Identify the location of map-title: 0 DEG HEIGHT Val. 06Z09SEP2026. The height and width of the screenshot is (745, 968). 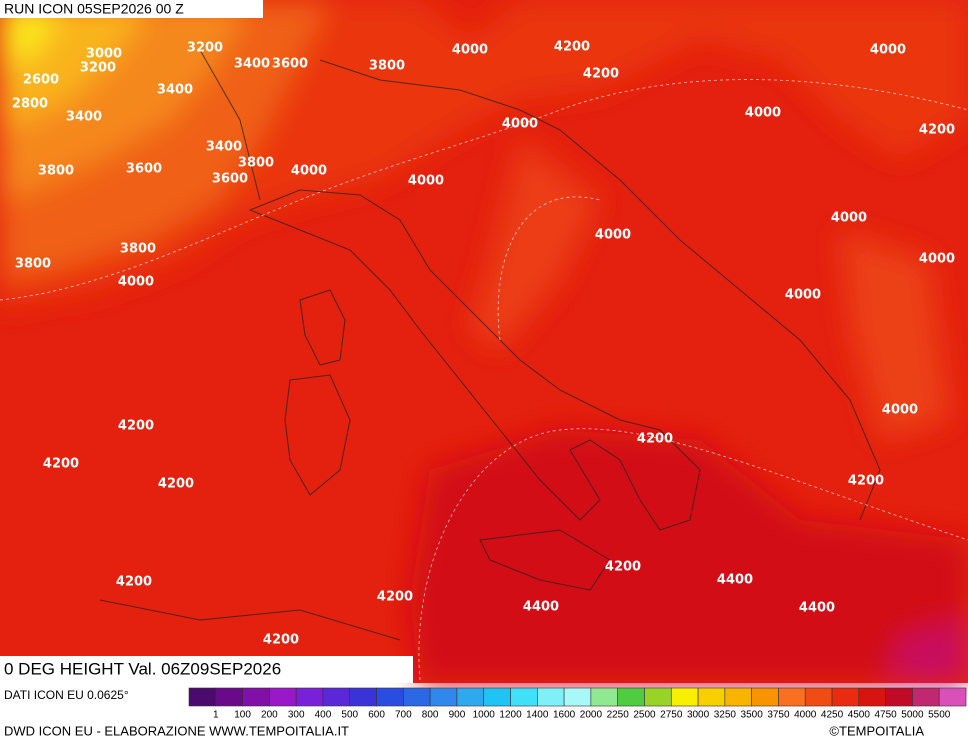
(142, 668).